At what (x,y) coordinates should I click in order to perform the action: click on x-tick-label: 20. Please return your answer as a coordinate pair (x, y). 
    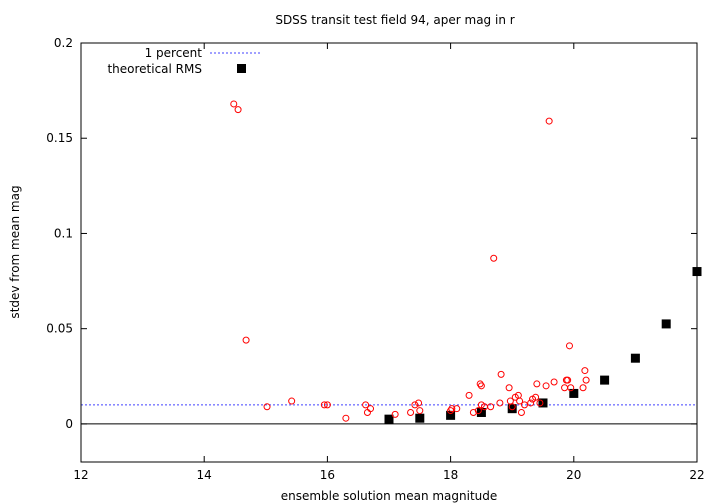
    Looking at the image, I should click on (573, 475).